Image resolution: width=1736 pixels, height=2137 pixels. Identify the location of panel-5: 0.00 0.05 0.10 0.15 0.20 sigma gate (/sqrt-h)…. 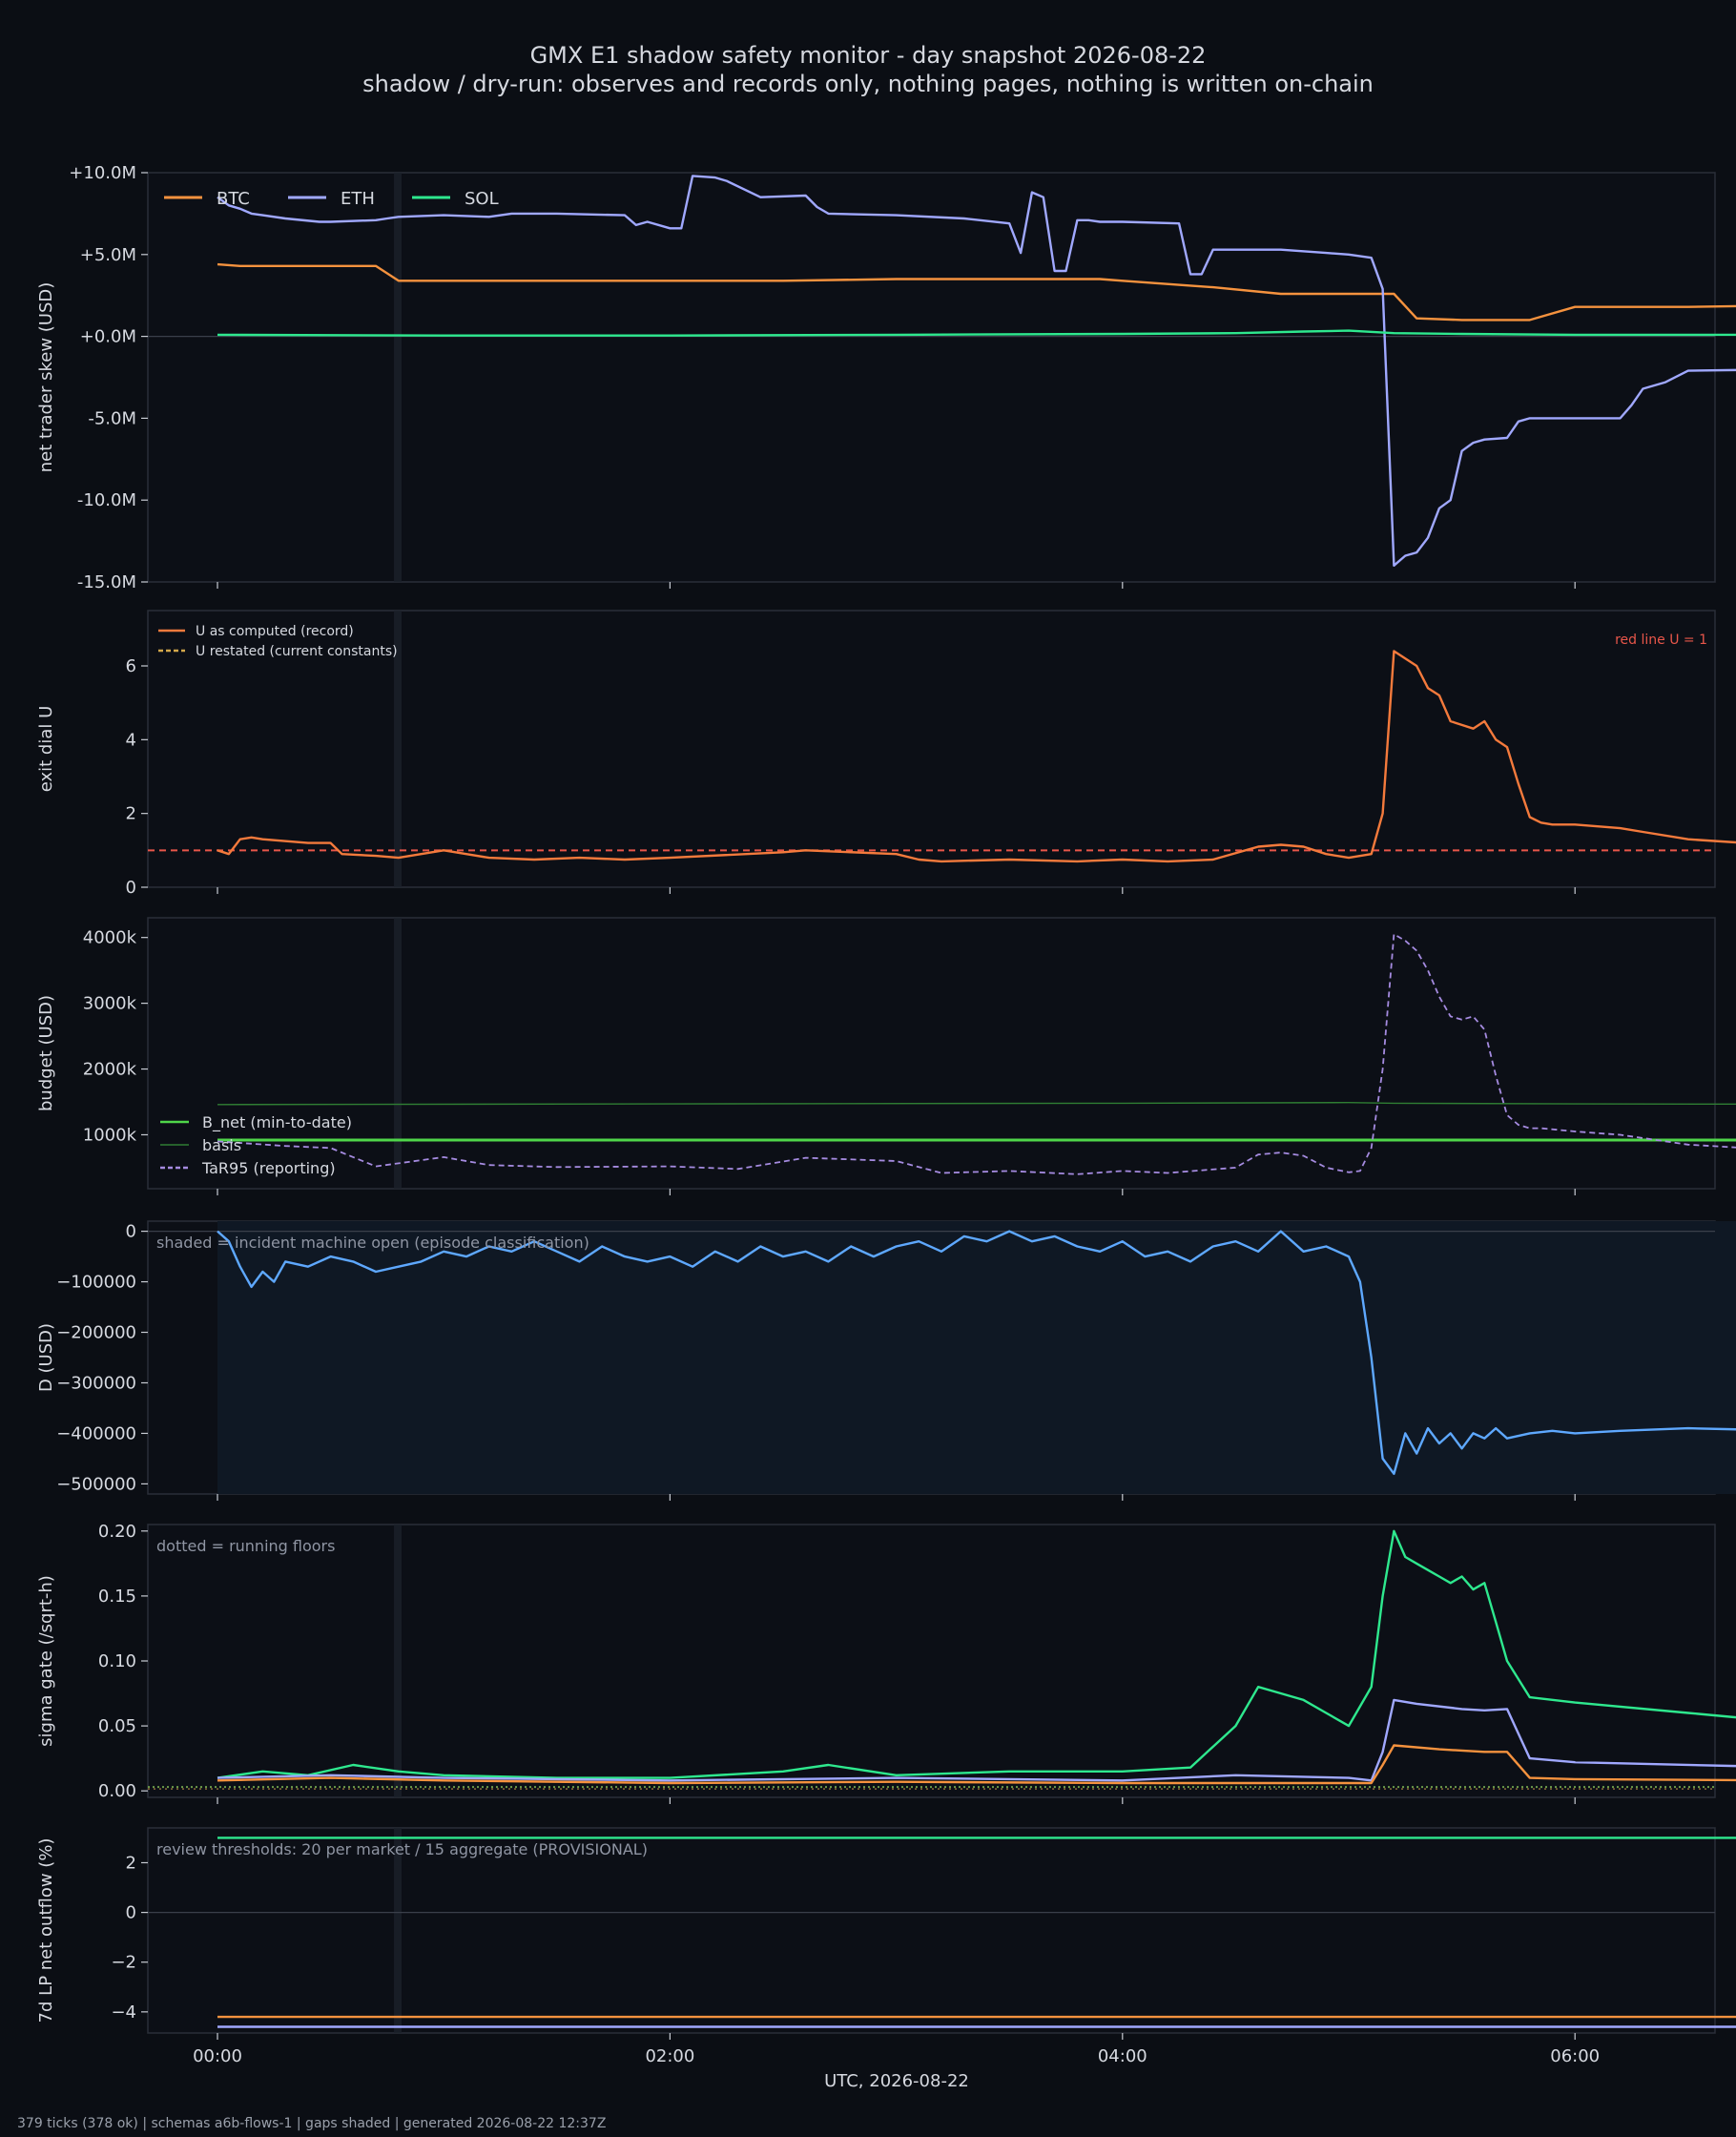
(886, 1663).